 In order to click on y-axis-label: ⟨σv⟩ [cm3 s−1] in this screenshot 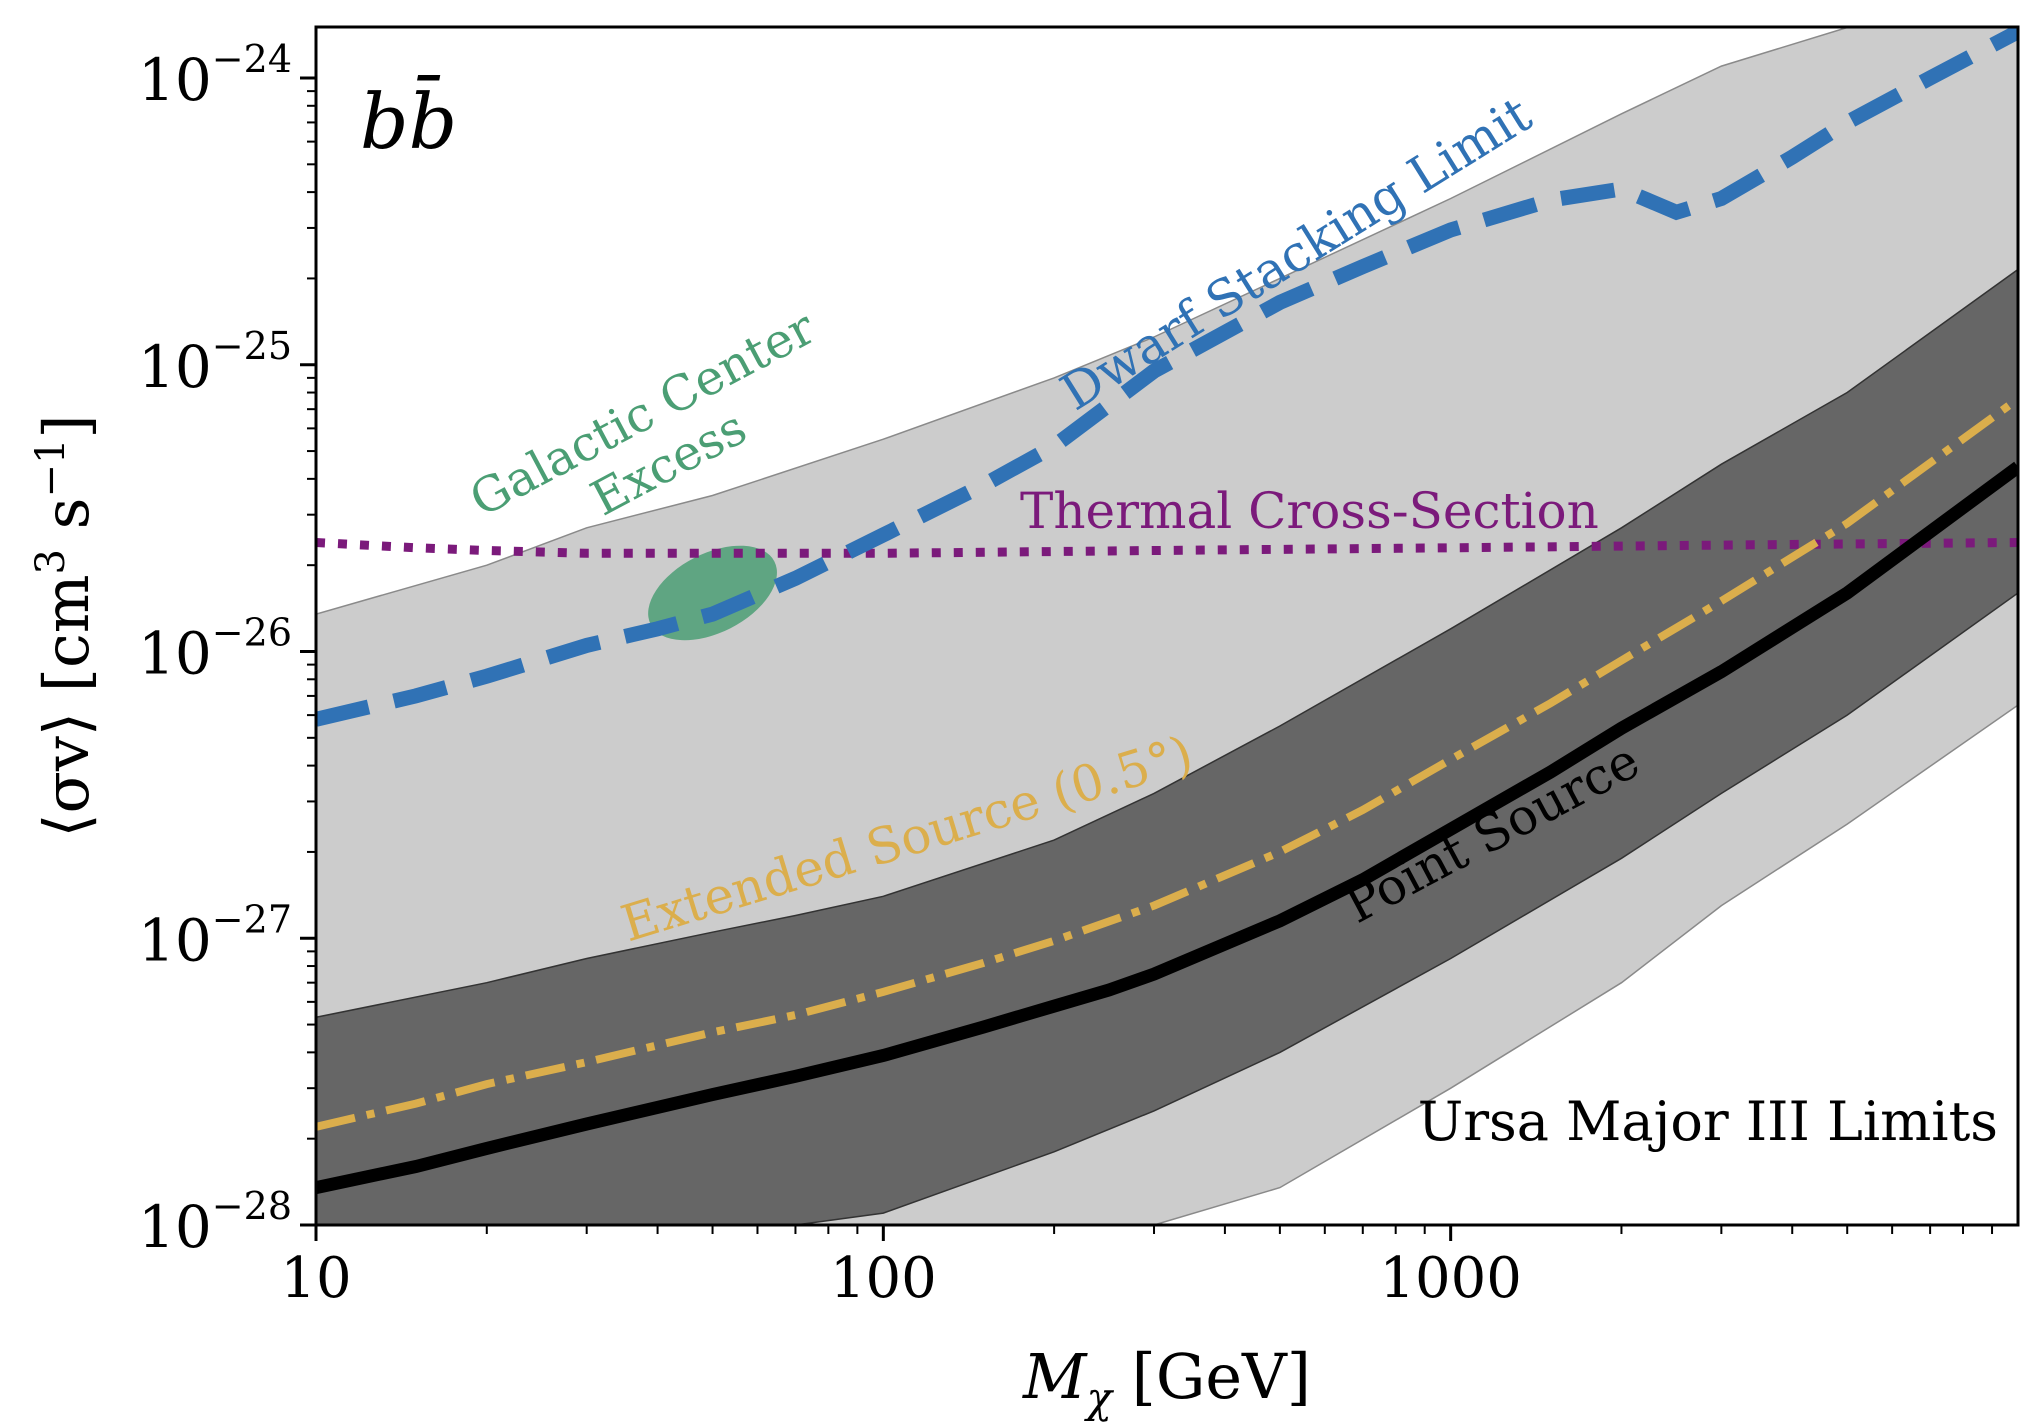, I will do `click(65, 625)`.